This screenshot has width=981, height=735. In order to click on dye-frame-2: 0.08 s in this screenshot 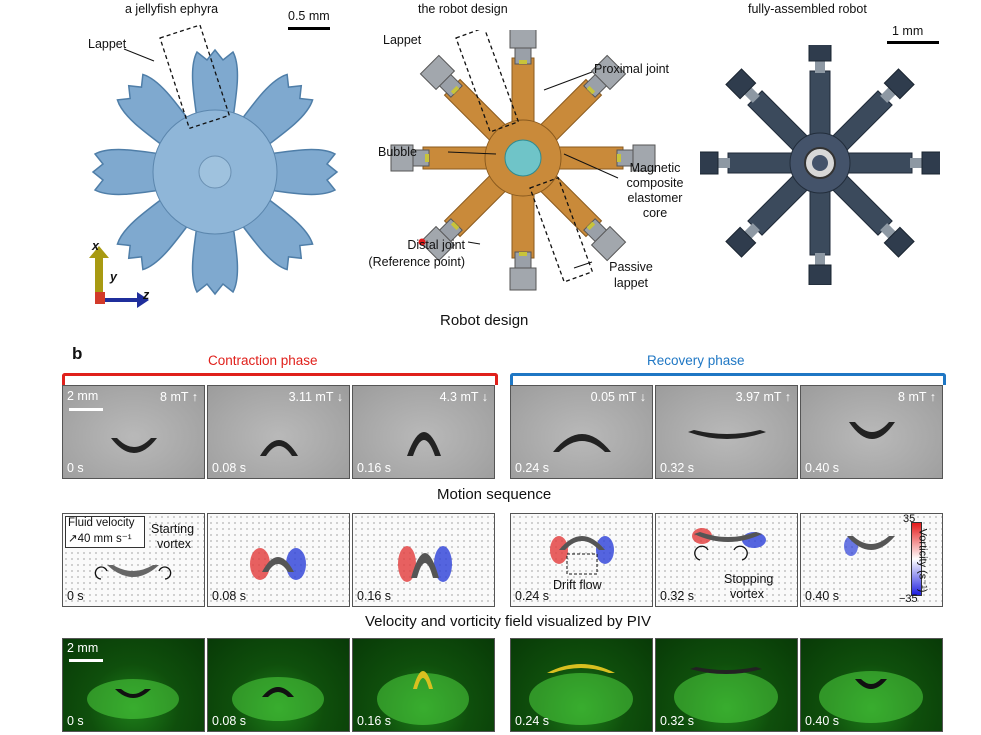, I will do `click(278, 685)`.